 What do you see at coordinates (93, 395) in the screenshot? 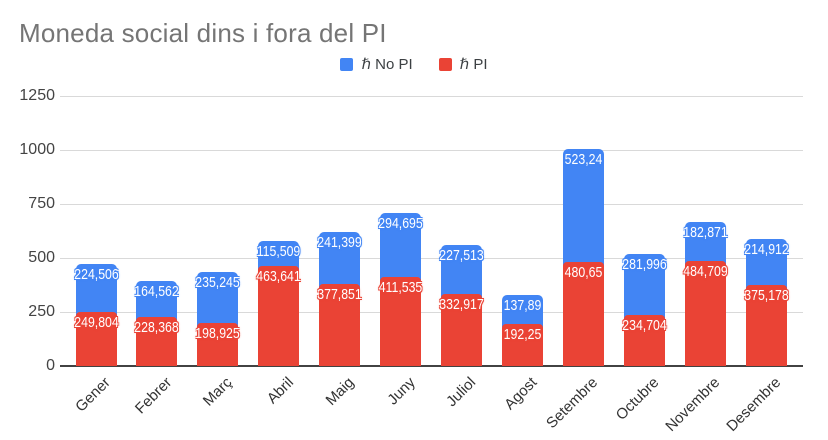
I see `x-category-label: Gener` at bounding box center [93, 395].